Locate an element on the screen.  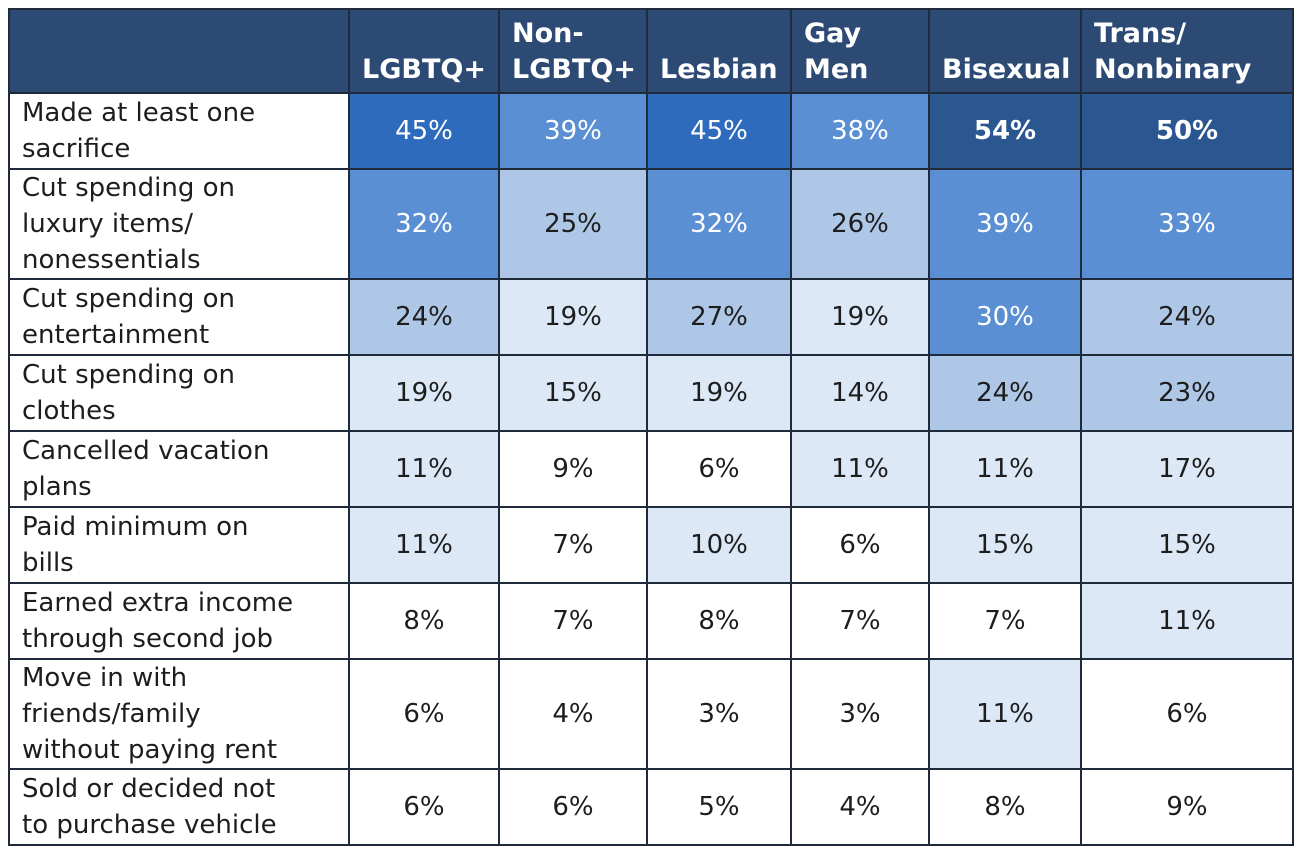
heatmap-cell: 17% is located at coordinates (1187, 469).